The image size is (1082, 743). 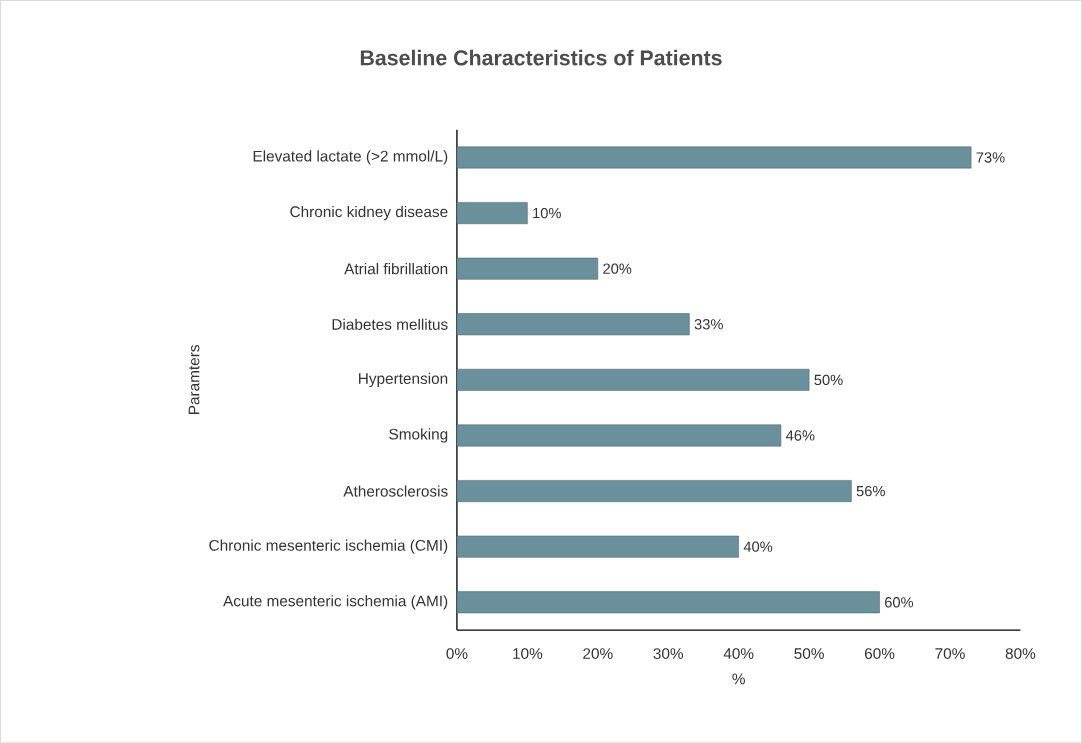 What do you see at coordinates (541, 57) in the screenshot?
I see `chart-title: Baseline Characteristics of Patients` at bounding box center [541, 57].